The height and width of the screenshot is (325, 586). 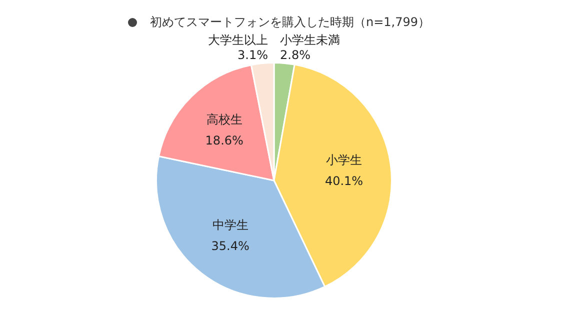 I want to click on slice-label: 高校生, so click(x=224, y=119).